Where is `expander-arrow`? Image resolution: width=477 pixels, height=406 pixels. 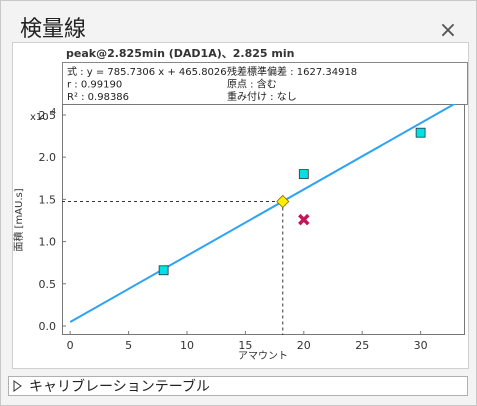 expander-arrow is located at coordinates (17, 386).